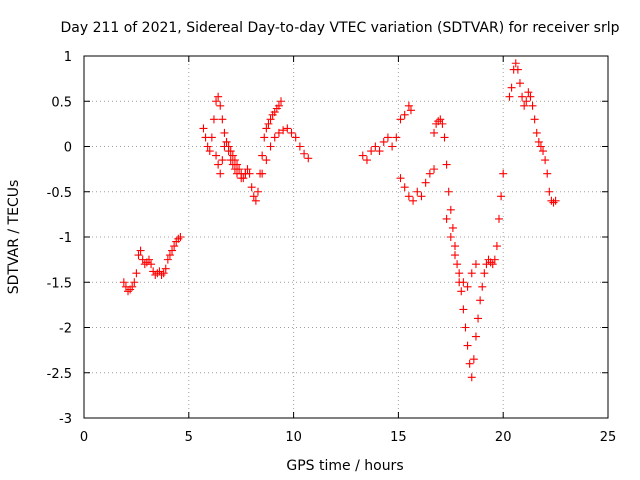 This screenshot has height=480, width=640. Describe the element at coordinates (14, 237) in the screenshot. I see `y-axis-title: SDTVAR / TECUs` at that location.